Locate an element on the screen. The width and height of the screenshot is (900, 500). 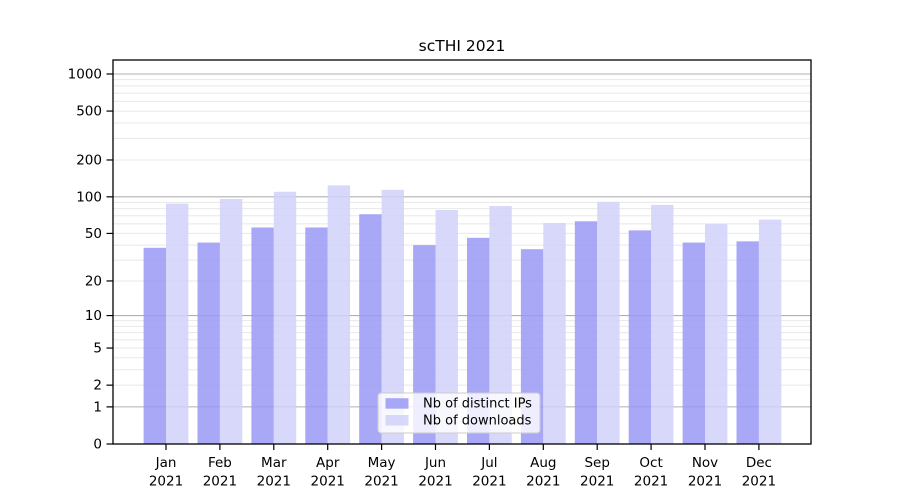
x-tick-label-mar: Mar 2021 is located at coordinates (274, 472).